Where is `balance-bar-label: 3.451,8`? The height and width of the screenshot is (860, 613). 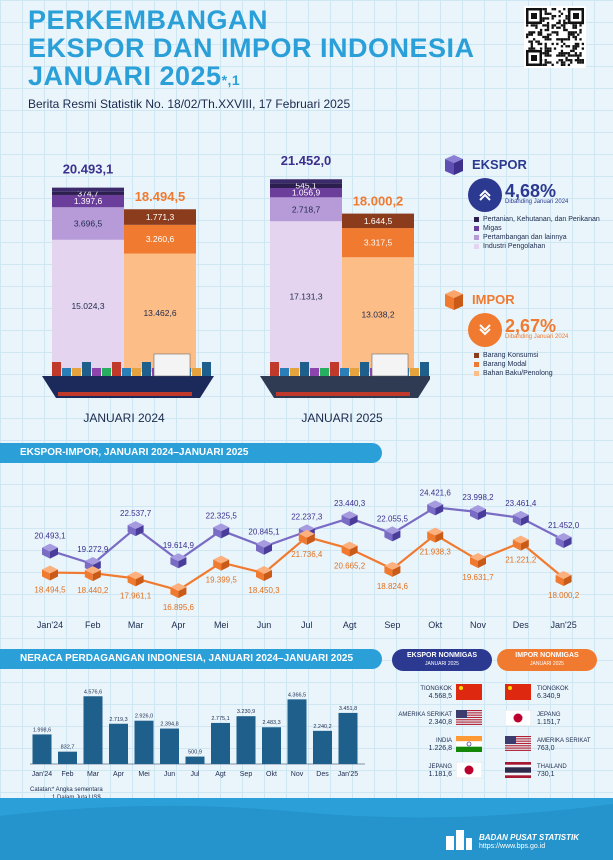
balance-bar-label: 3.451,8 is located at coordinates (348, 709).